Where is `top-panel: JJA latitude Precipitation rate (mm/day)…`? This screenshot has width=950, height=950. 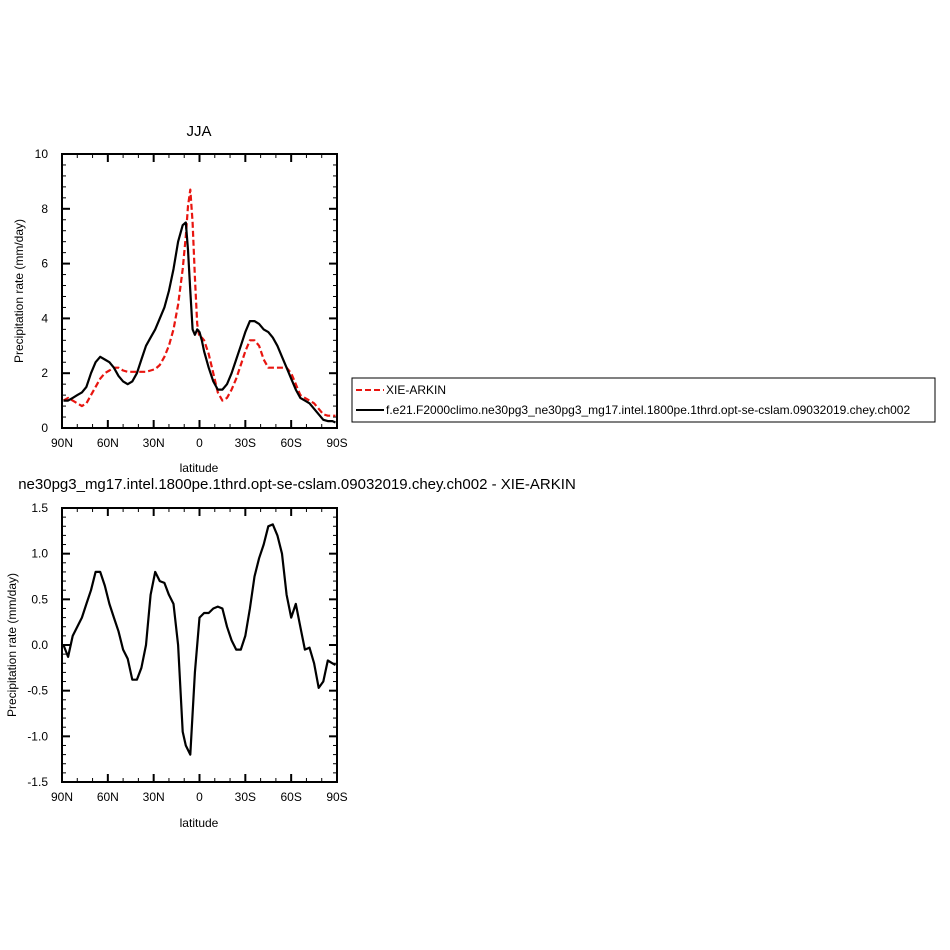 top-panel: JJA latitude Precipitation rate (mm/day)… is located at coordinates (180, 299).